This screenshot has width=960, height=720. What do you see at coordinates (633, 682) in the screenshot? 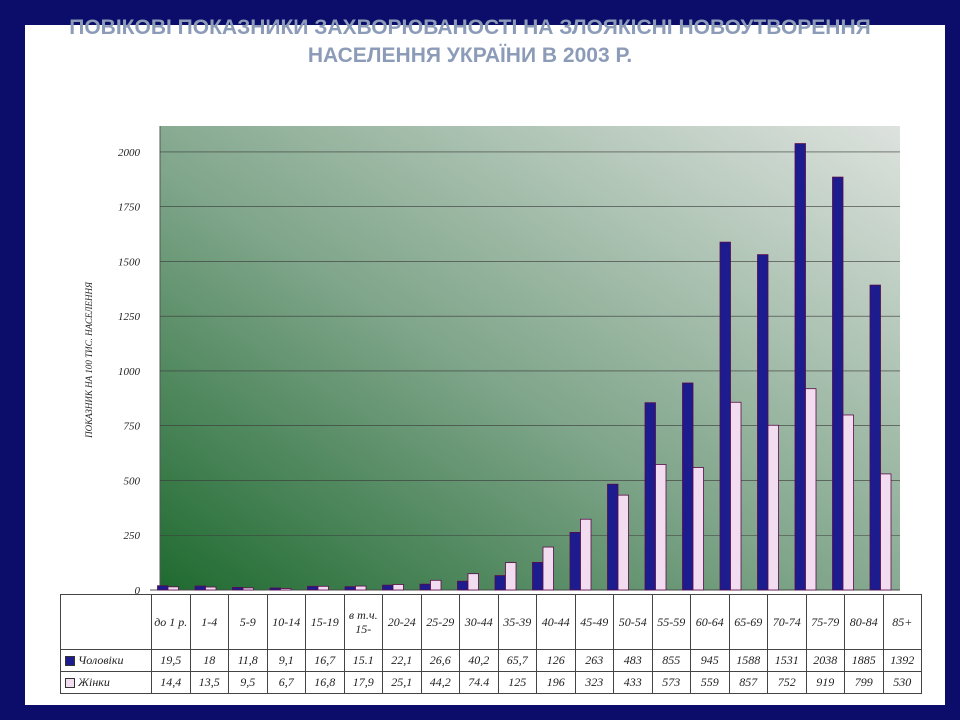
I see `value-cell: 433` at bounding box center [633, 682].